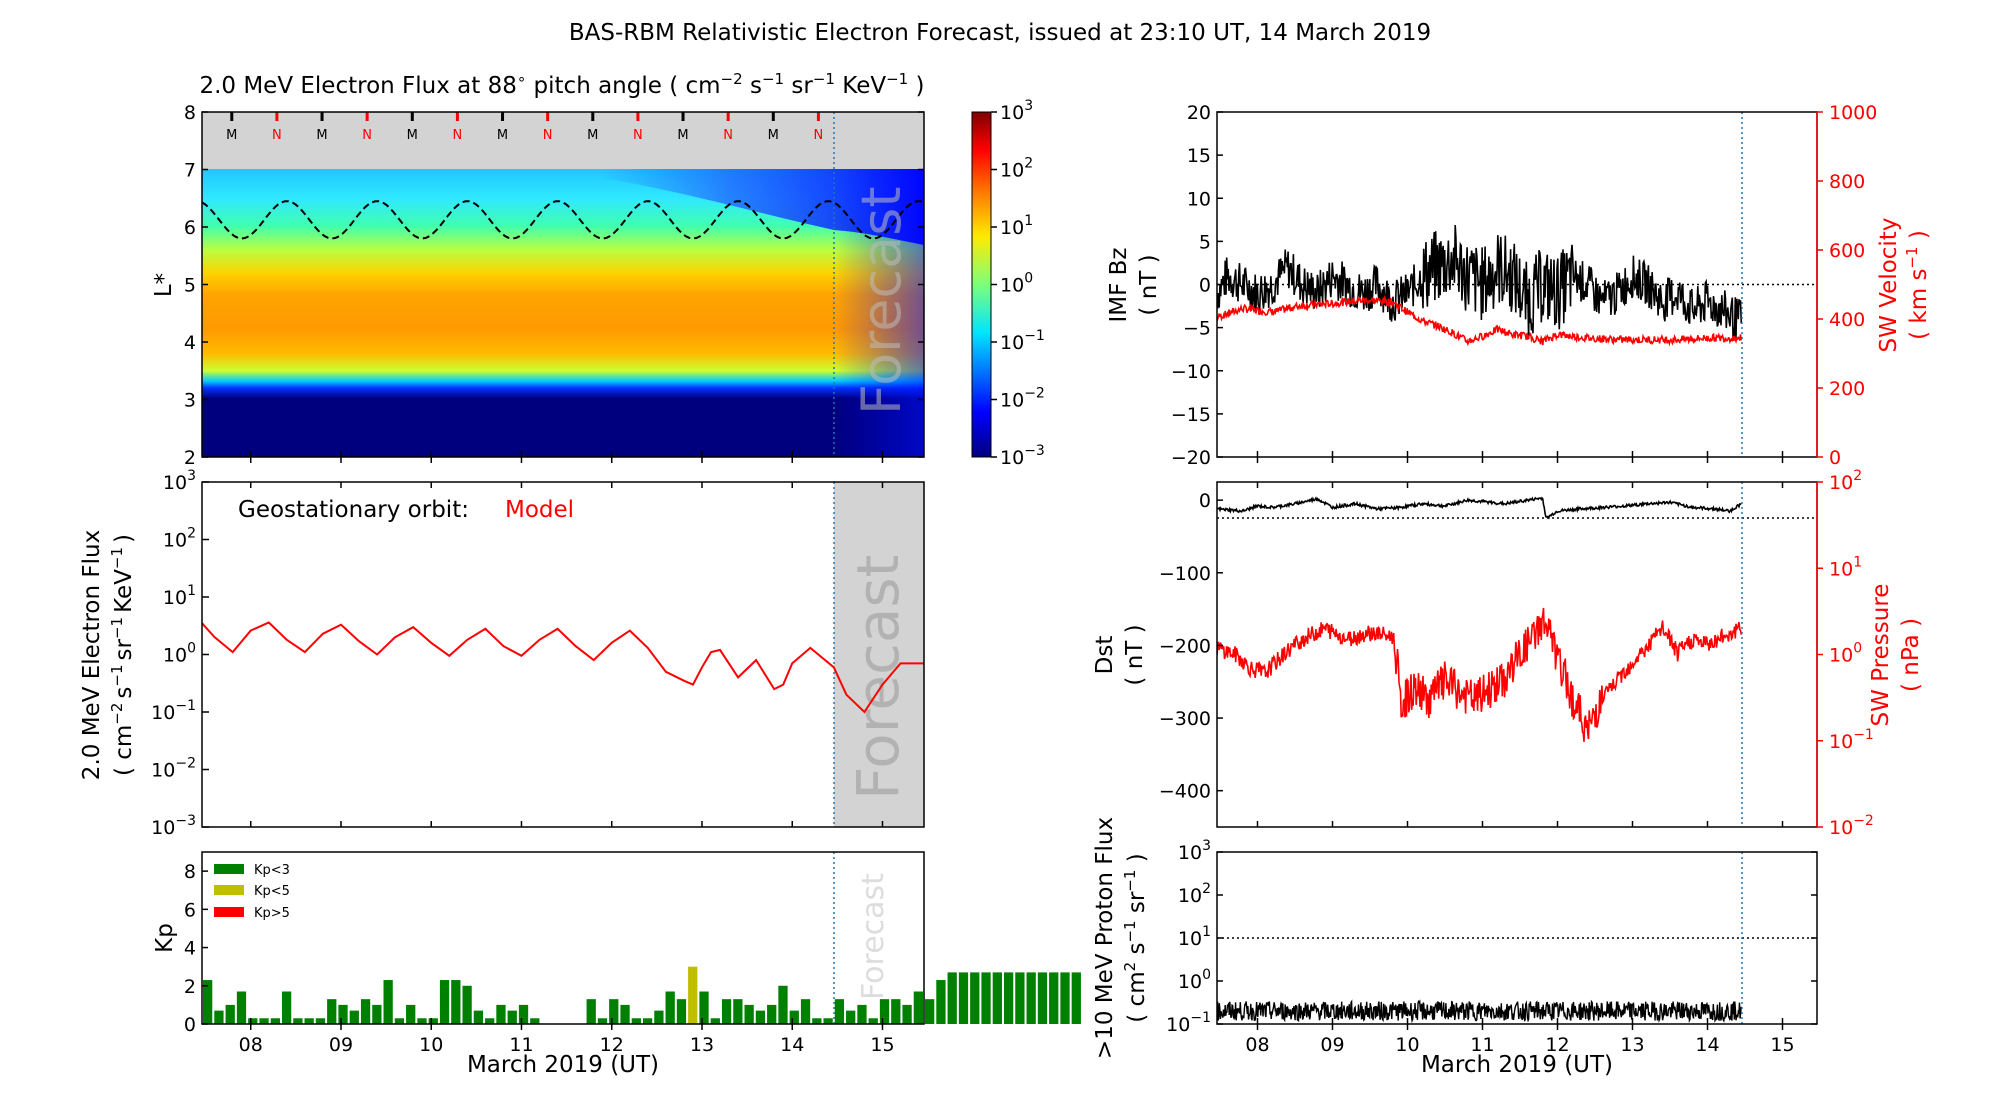  I want to click on sw-pressure-ylabel-line1: SW Pressure, so click(1881, 655).